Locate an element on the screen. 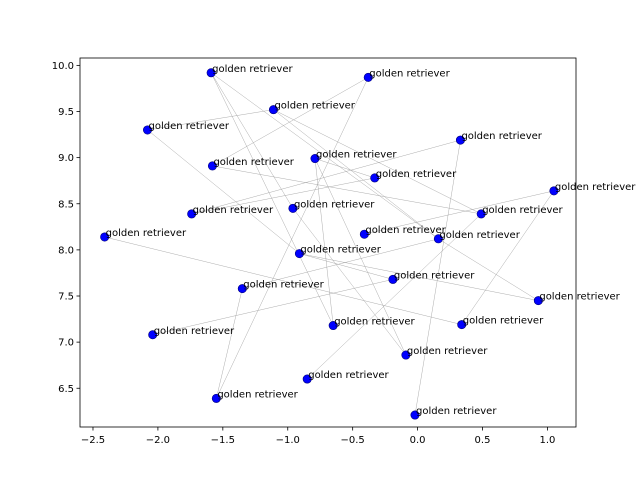 This screenshot has width=640, height=480. x-axis: −2.5 −2.0 −1.5 −1.0 −0.5 0.0 0.5 1.0 is located at coordinates (318, 436).